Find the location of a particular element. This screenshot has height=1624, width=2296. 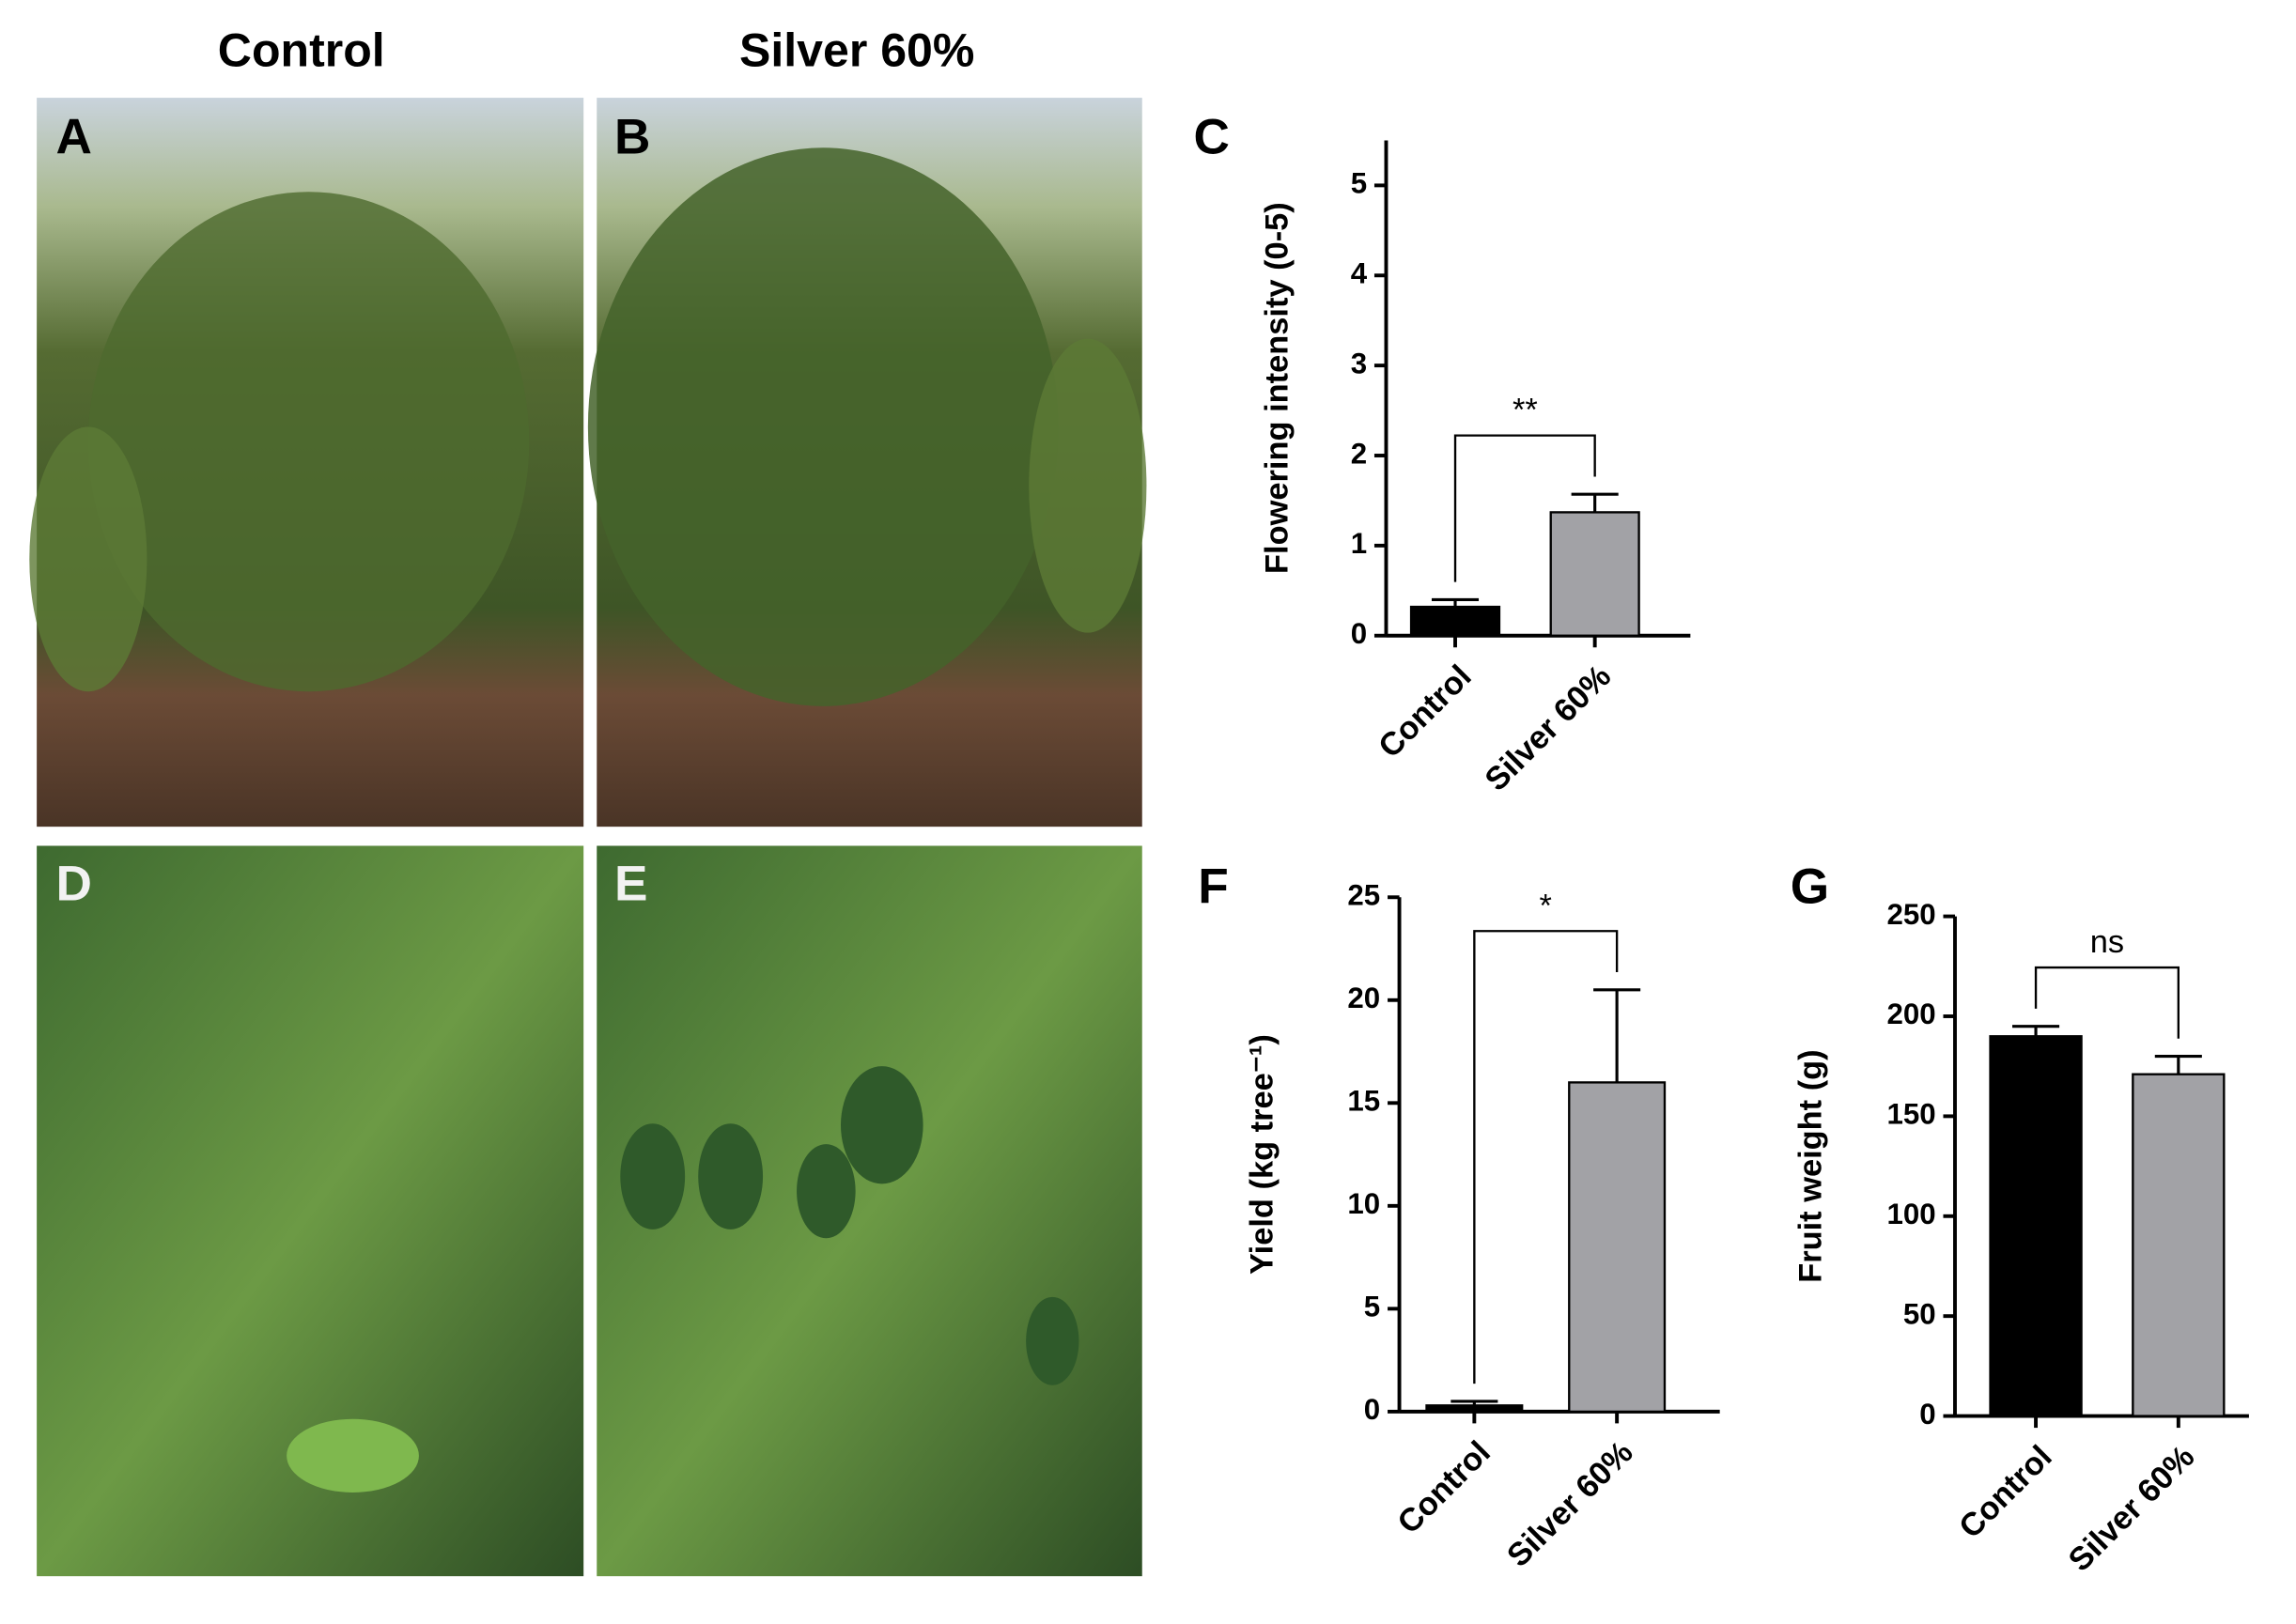

panel-letter: C is located at coordinates (1212, 136).